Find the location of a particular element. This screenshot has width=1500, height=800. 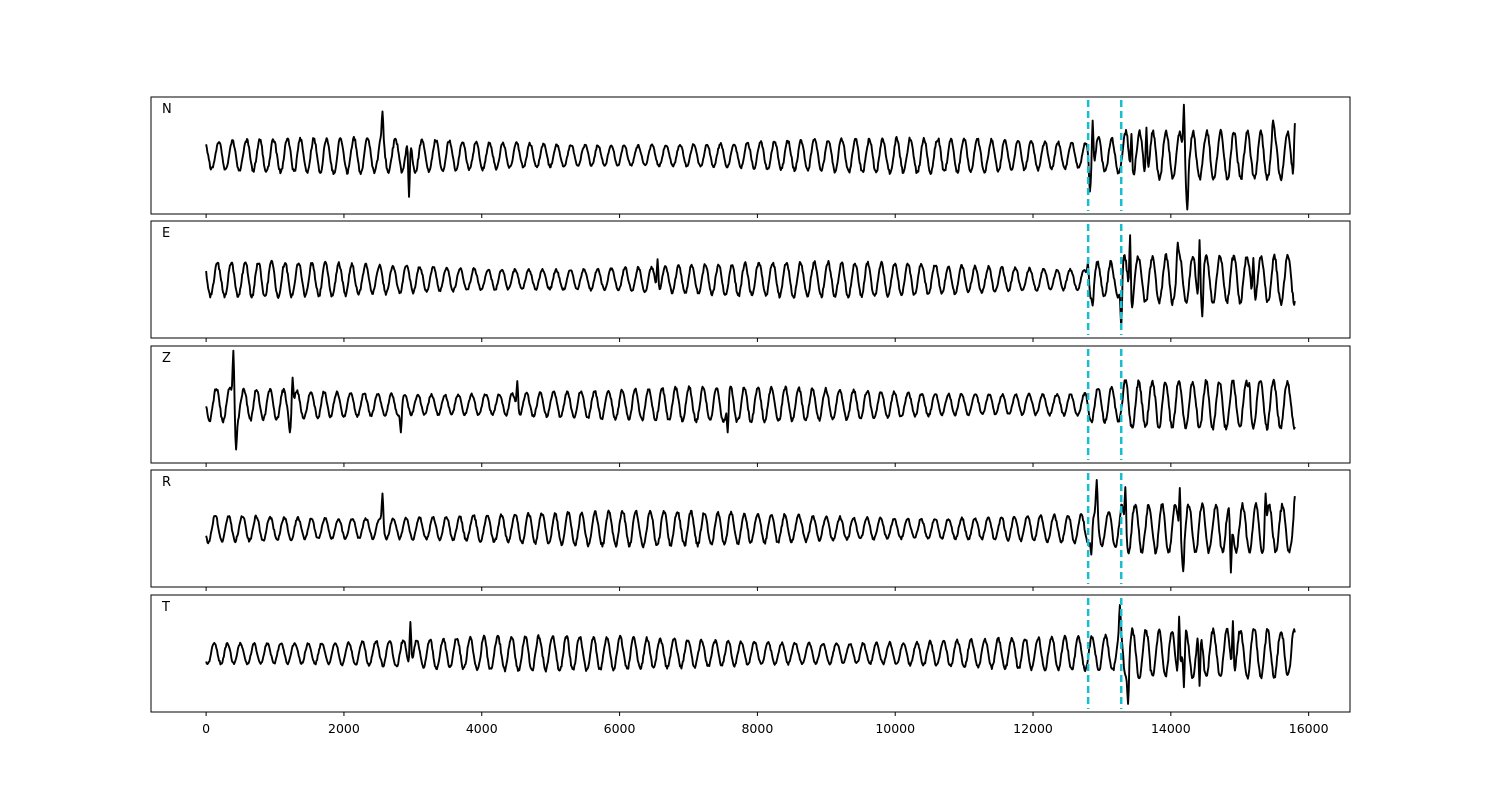

waveform-z is located at coordinates (750, 400).